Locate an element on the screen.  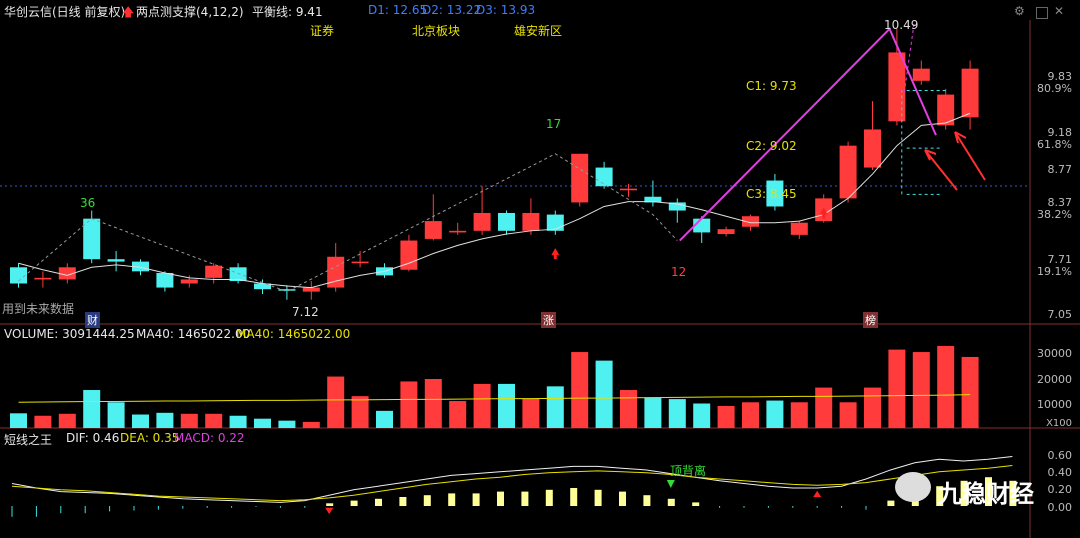
volume-ma40-b: MA40: 1465022.00 is located at coordinates (293, 334).